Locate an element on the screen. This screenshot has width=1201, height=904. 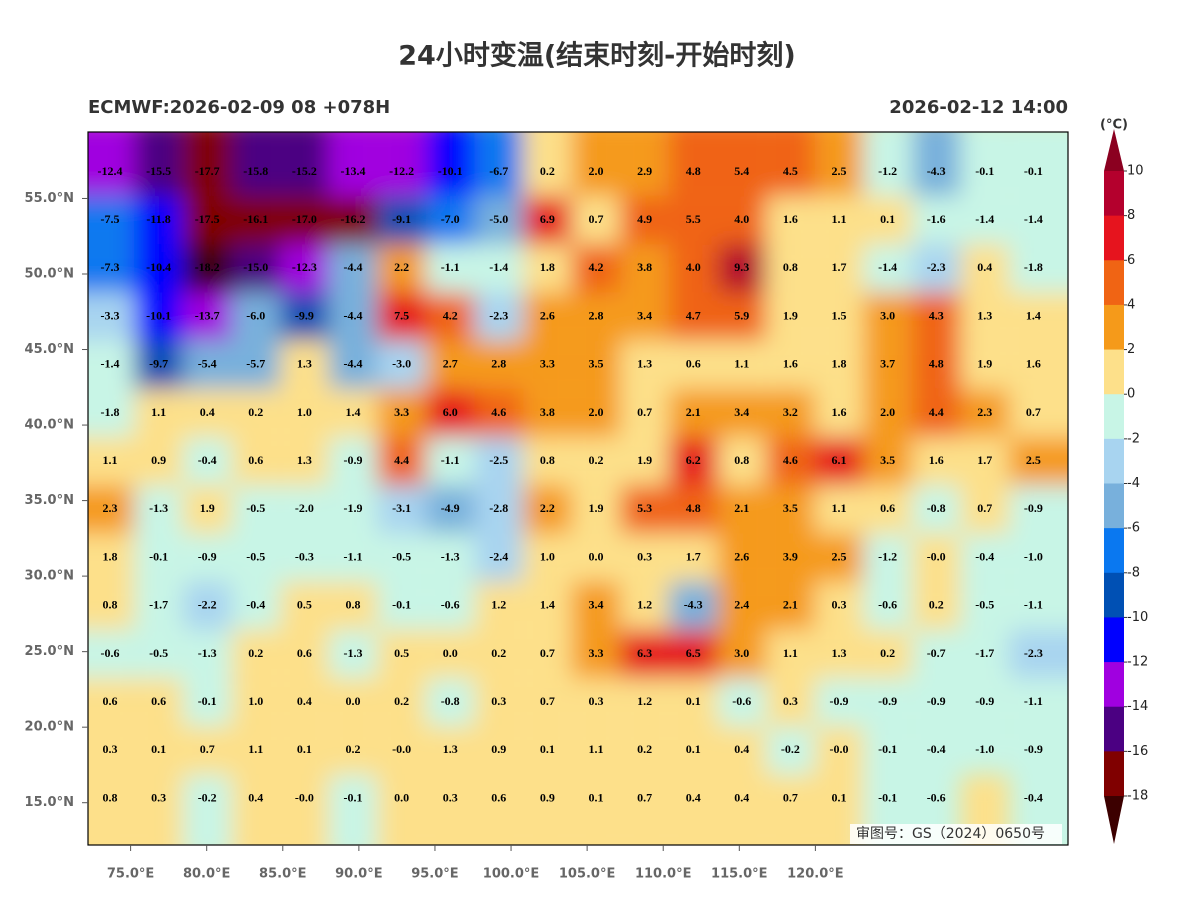
grid-value: 0.0 is located at coordinates (353, 701).